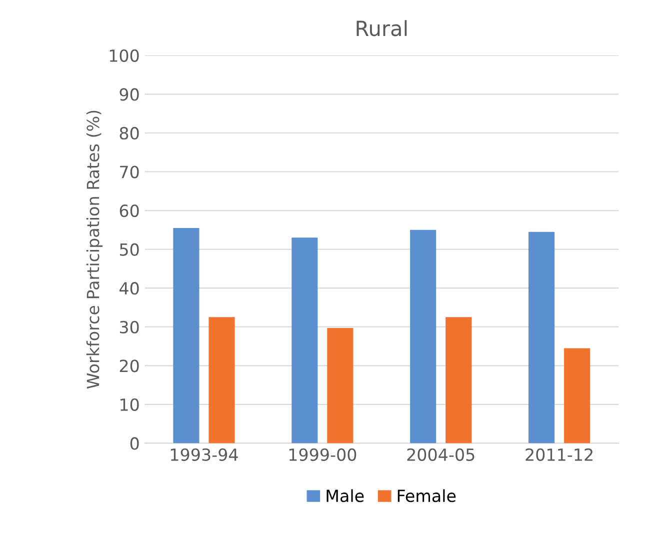  What do you see at coordinates (381, 28) in the screenshot?
I see `chart-title: Rural` at bounding box center [381, 28].